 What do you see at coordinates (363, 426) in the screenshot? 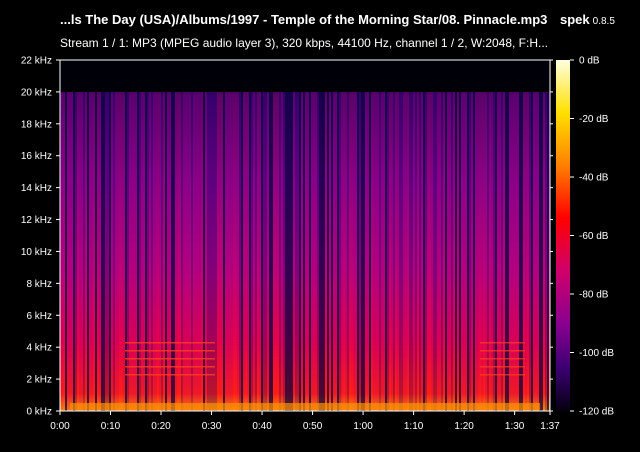
I see `time-tick-label: 1:00` at bounding box center [363, 426].